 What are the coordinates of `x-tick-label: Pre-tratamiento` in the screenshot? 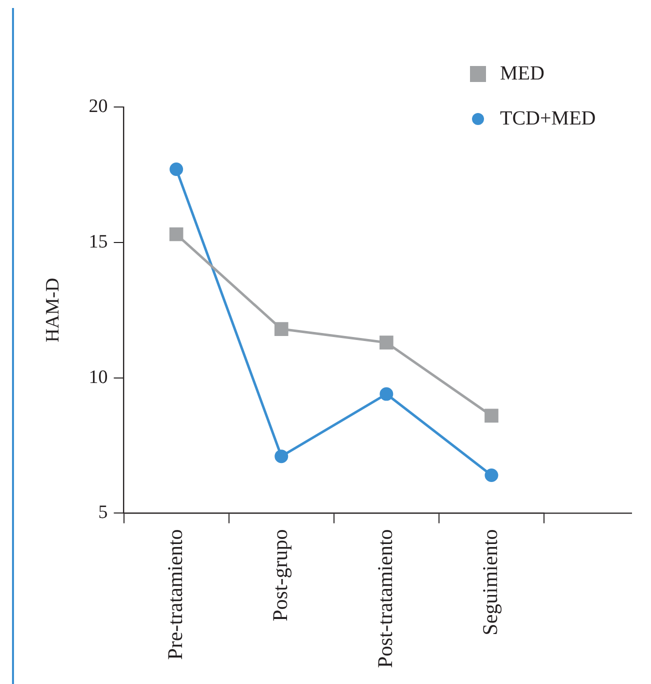 It's located at (174, 594).